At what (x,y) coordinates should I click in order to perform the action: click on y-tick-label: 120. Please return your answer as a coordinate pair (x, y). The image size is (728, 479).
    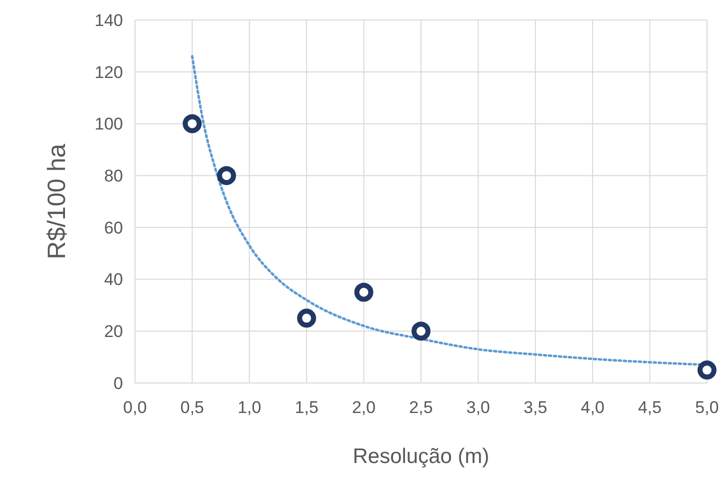
    Looking at the image, I should click on (108, 72).